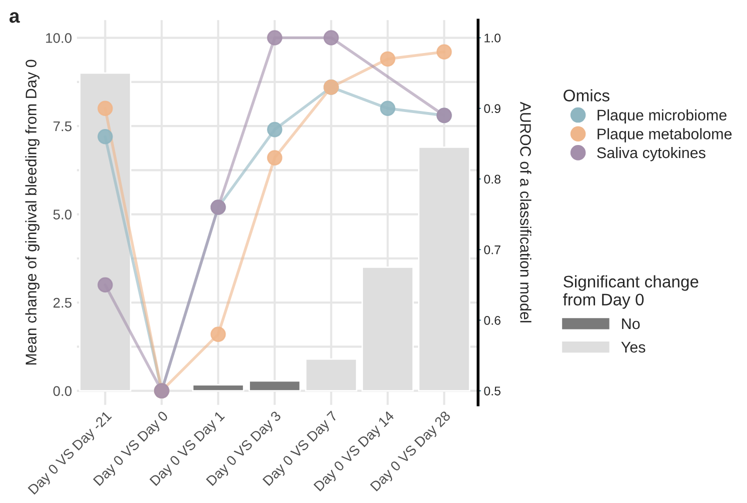 This screenshot has width=747, height=503. Describe the element at coordinates (587, 95) in the screenshot. I see `text: Omics` at that location.